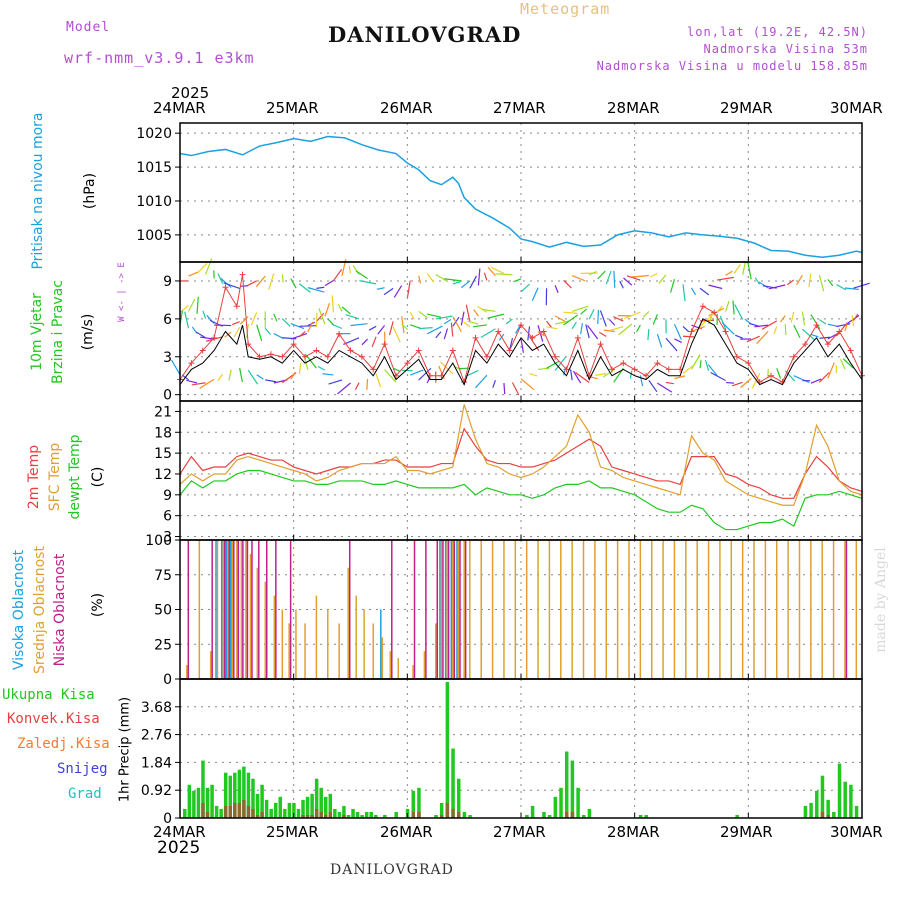 This screenshot has width=900, height=900. What do you see at coordinates (167, 517) in the screenshot?
I see `temperature-ytick-label-1: 6` at bounding box center [167, 517].